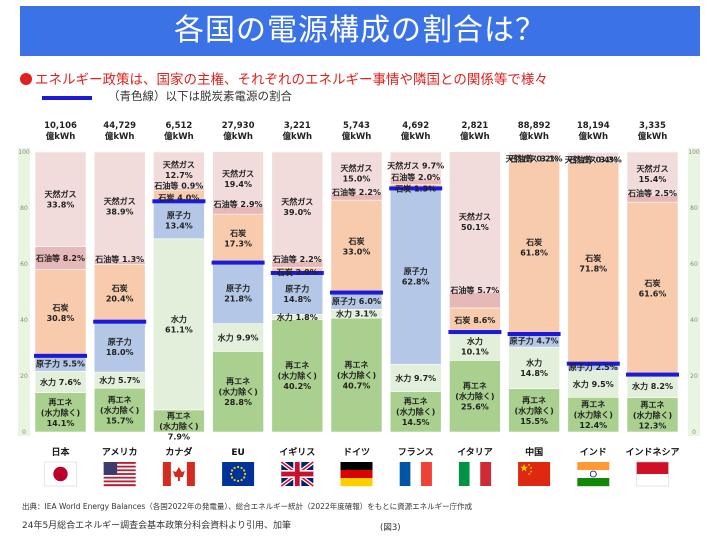 The image size is (720, 540). What do you see at coordinates (24, 292) in the screenshot?
I see `left-axis-strip` at bounding box center [24, 292].